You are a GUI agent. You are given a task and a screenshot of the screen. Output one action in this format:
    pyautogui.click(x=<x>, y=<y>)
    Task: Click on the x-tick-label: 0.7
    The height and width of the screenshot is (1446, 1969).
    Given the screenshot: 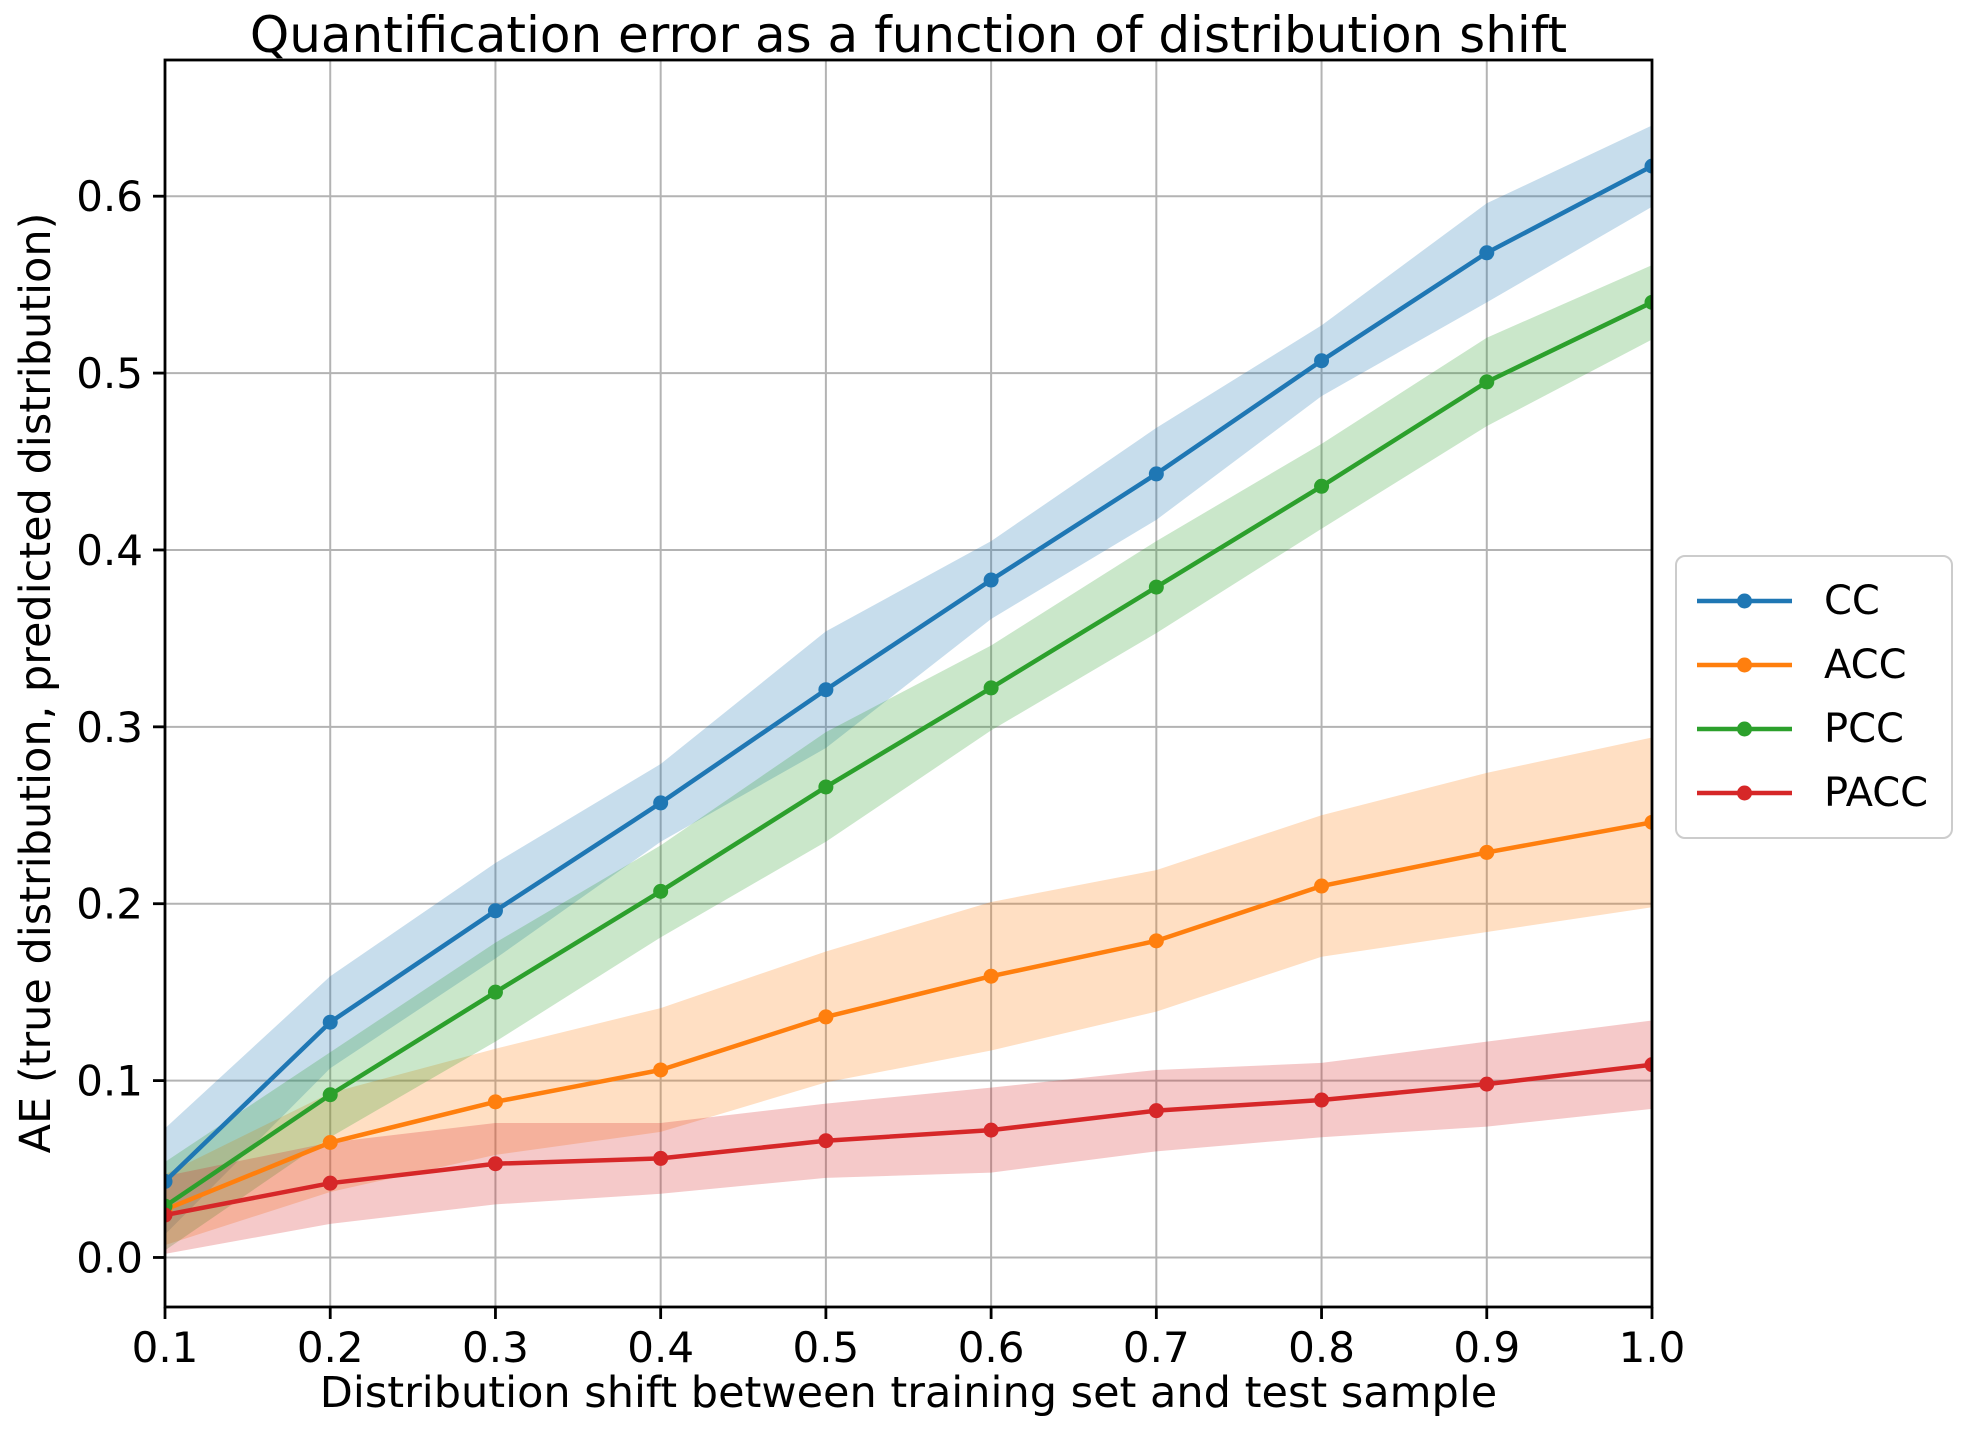 What is the action you would take?
    pyautogui.click(x=1156, y=1347)
    